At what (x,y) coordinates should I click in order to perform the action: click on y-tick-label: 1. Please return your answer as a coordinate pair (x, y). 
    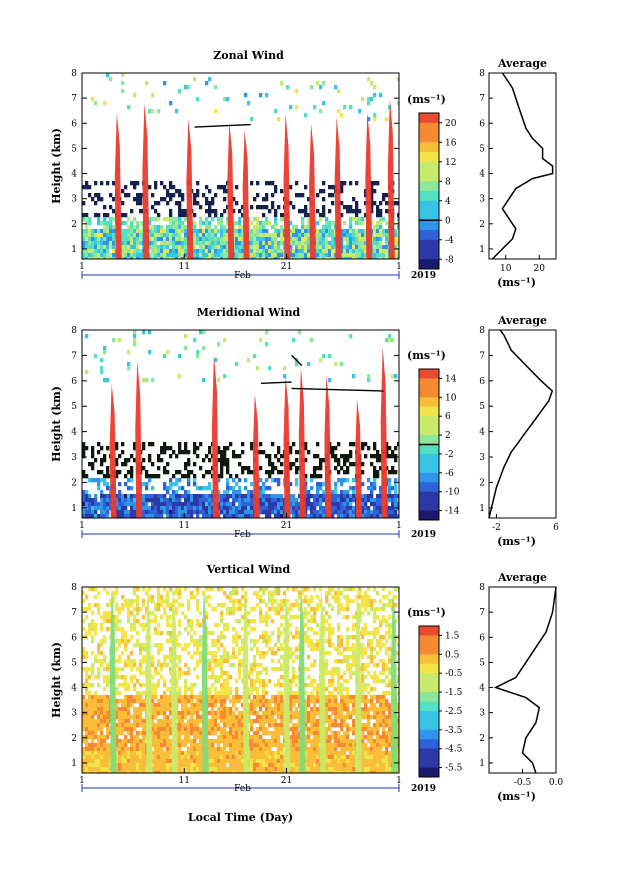
    Looking at the image, I should click on (74, 509).